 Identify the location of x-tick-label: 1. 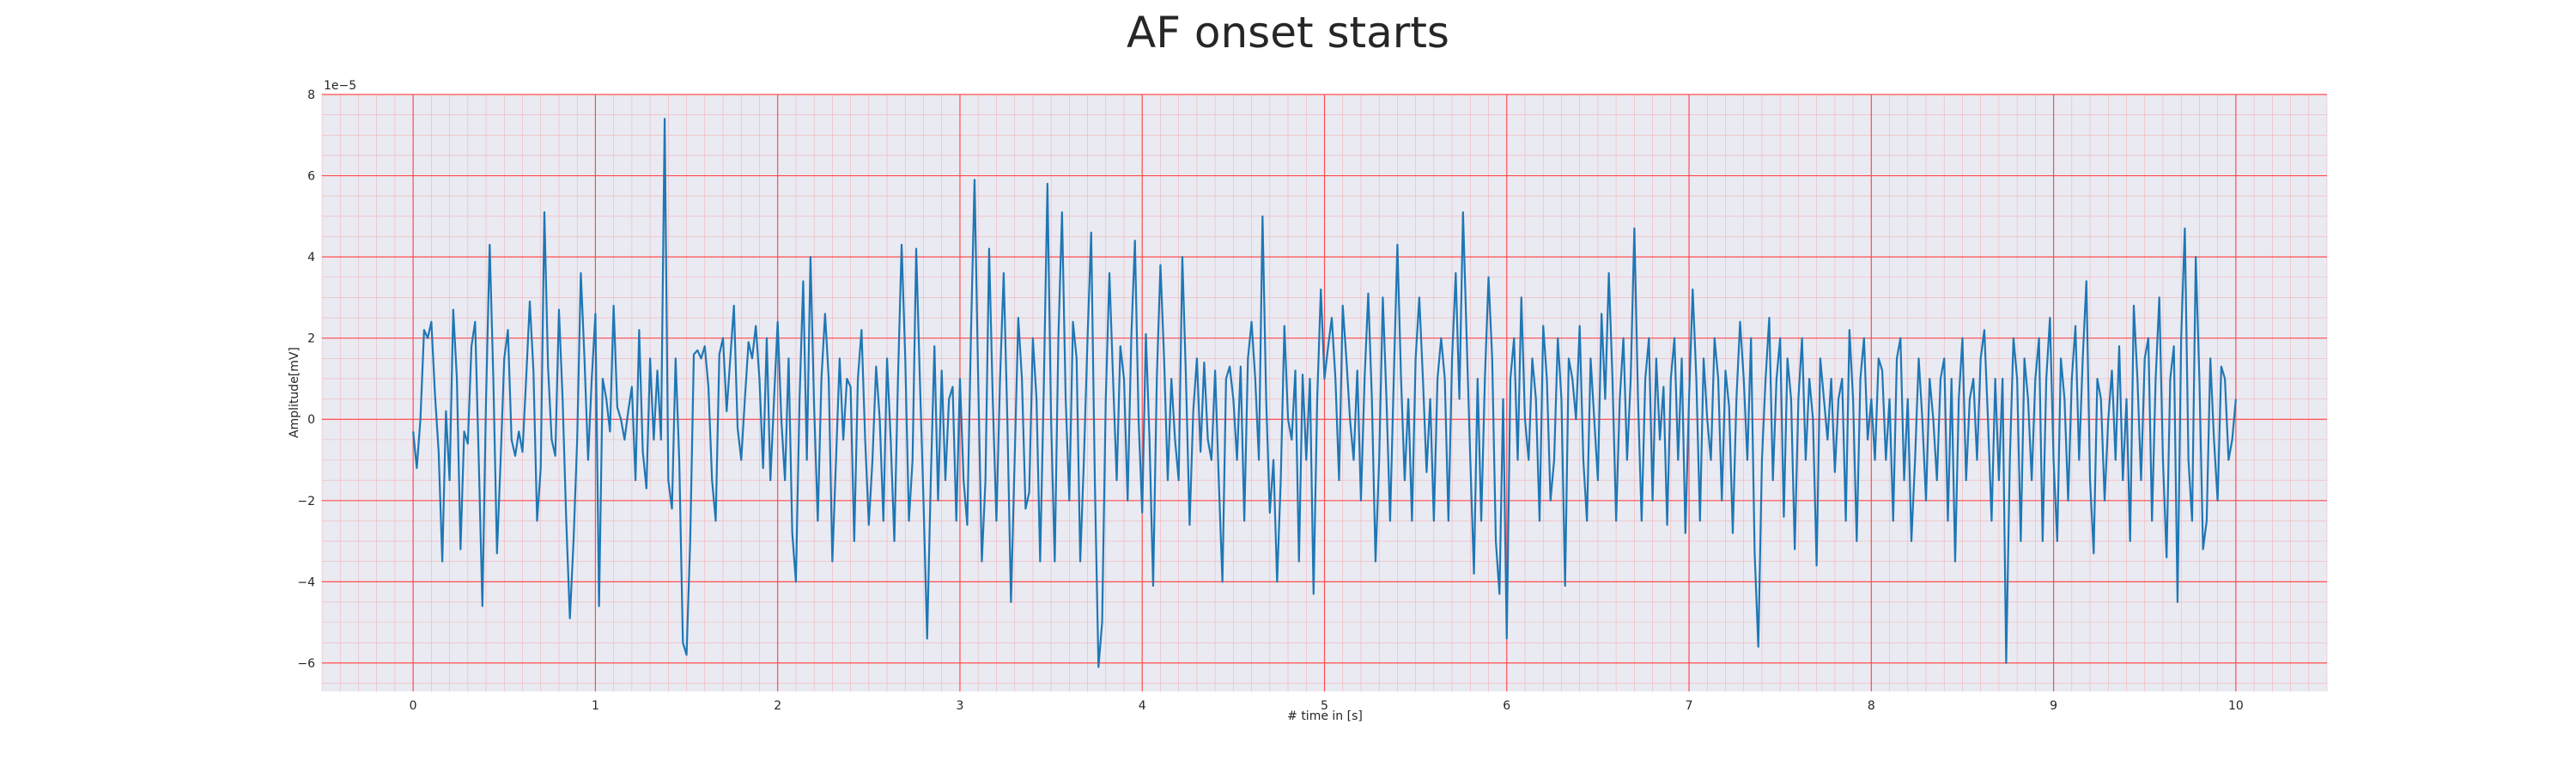
(596, 706).